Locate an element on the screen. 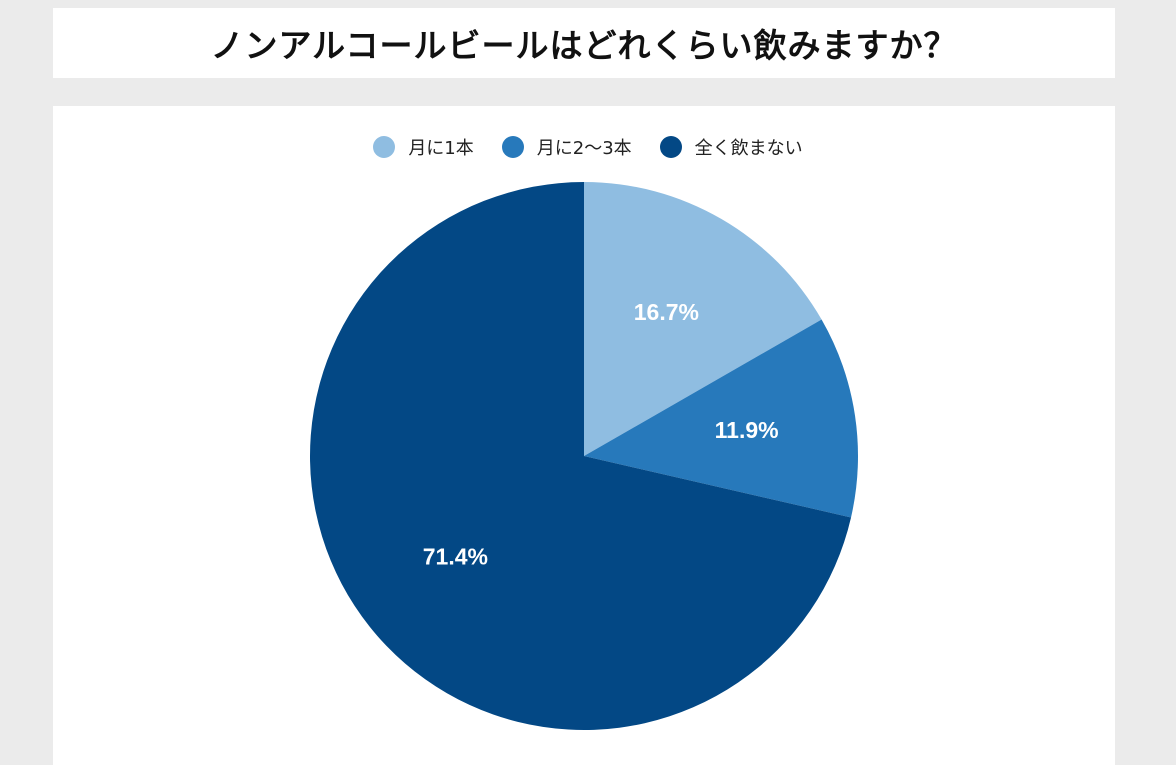 The width and height of the screenshot is (1176, 765). legend-item-monthly-1: 月に1本 is located at coordinates (423, 147).